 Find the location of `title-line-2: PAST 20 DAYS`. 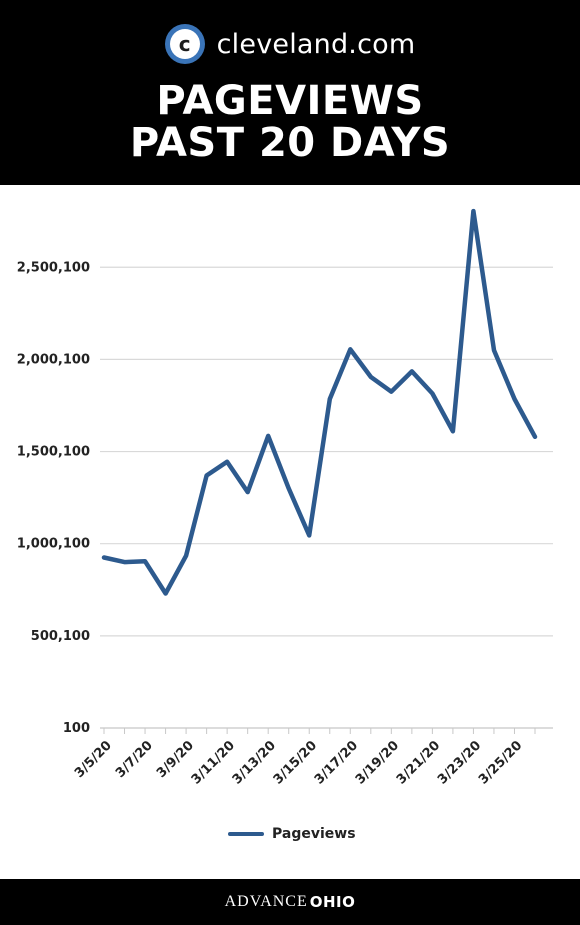

title-line-2: PAST 20 DAYS is located at coordinates (290, 143).